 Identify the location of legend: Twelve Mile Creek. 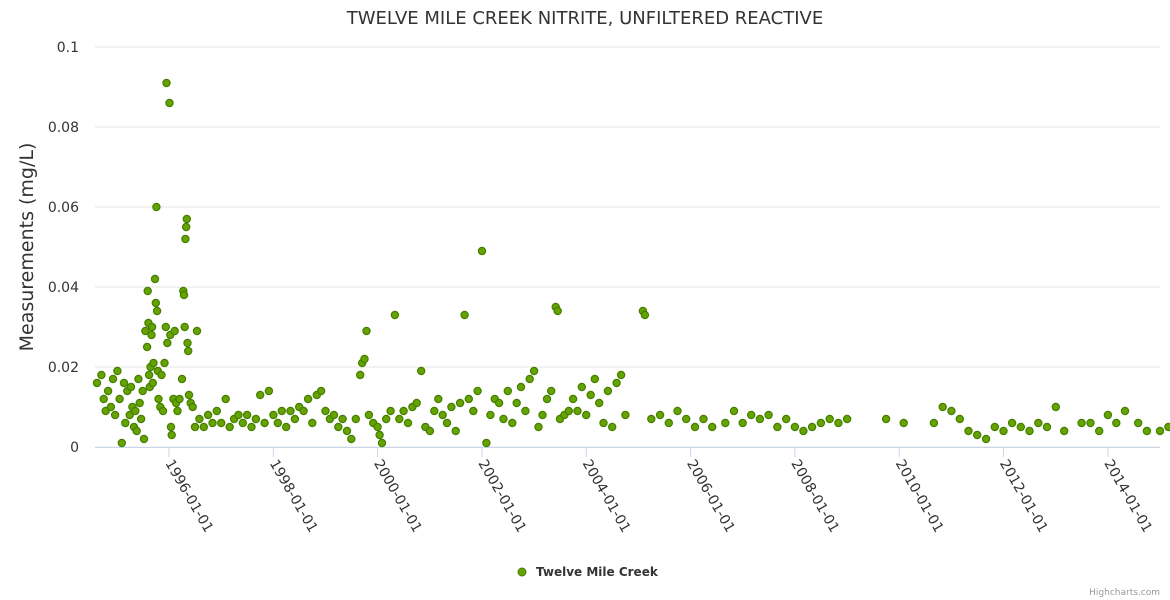
(588, 572).